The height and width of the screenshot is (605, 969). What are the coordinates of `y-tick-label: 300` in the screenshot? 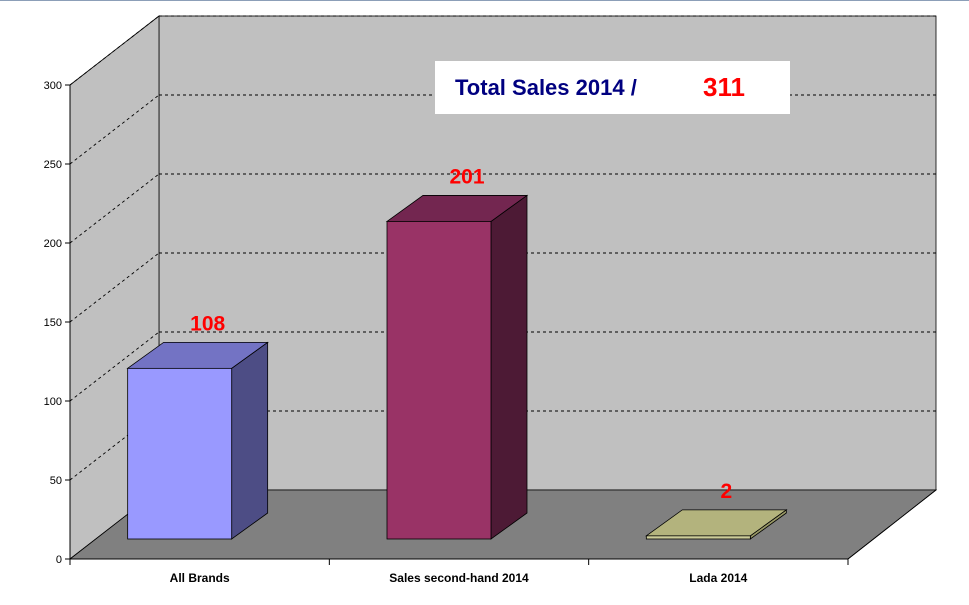 It's located at (53, 86).